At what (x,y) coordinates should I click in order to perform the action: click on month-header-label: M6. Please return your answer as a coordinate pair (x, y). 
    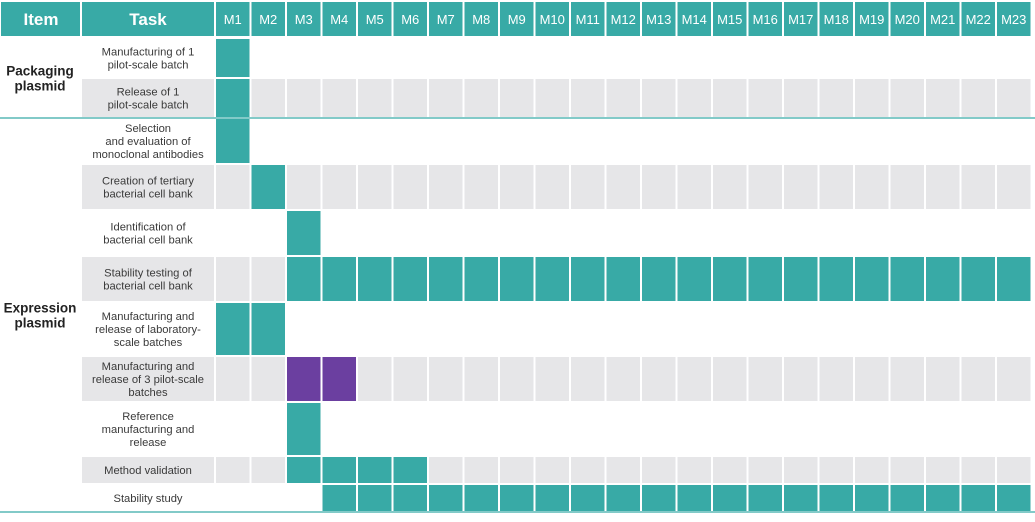
    Looking at the image, I should click on (410, 19).